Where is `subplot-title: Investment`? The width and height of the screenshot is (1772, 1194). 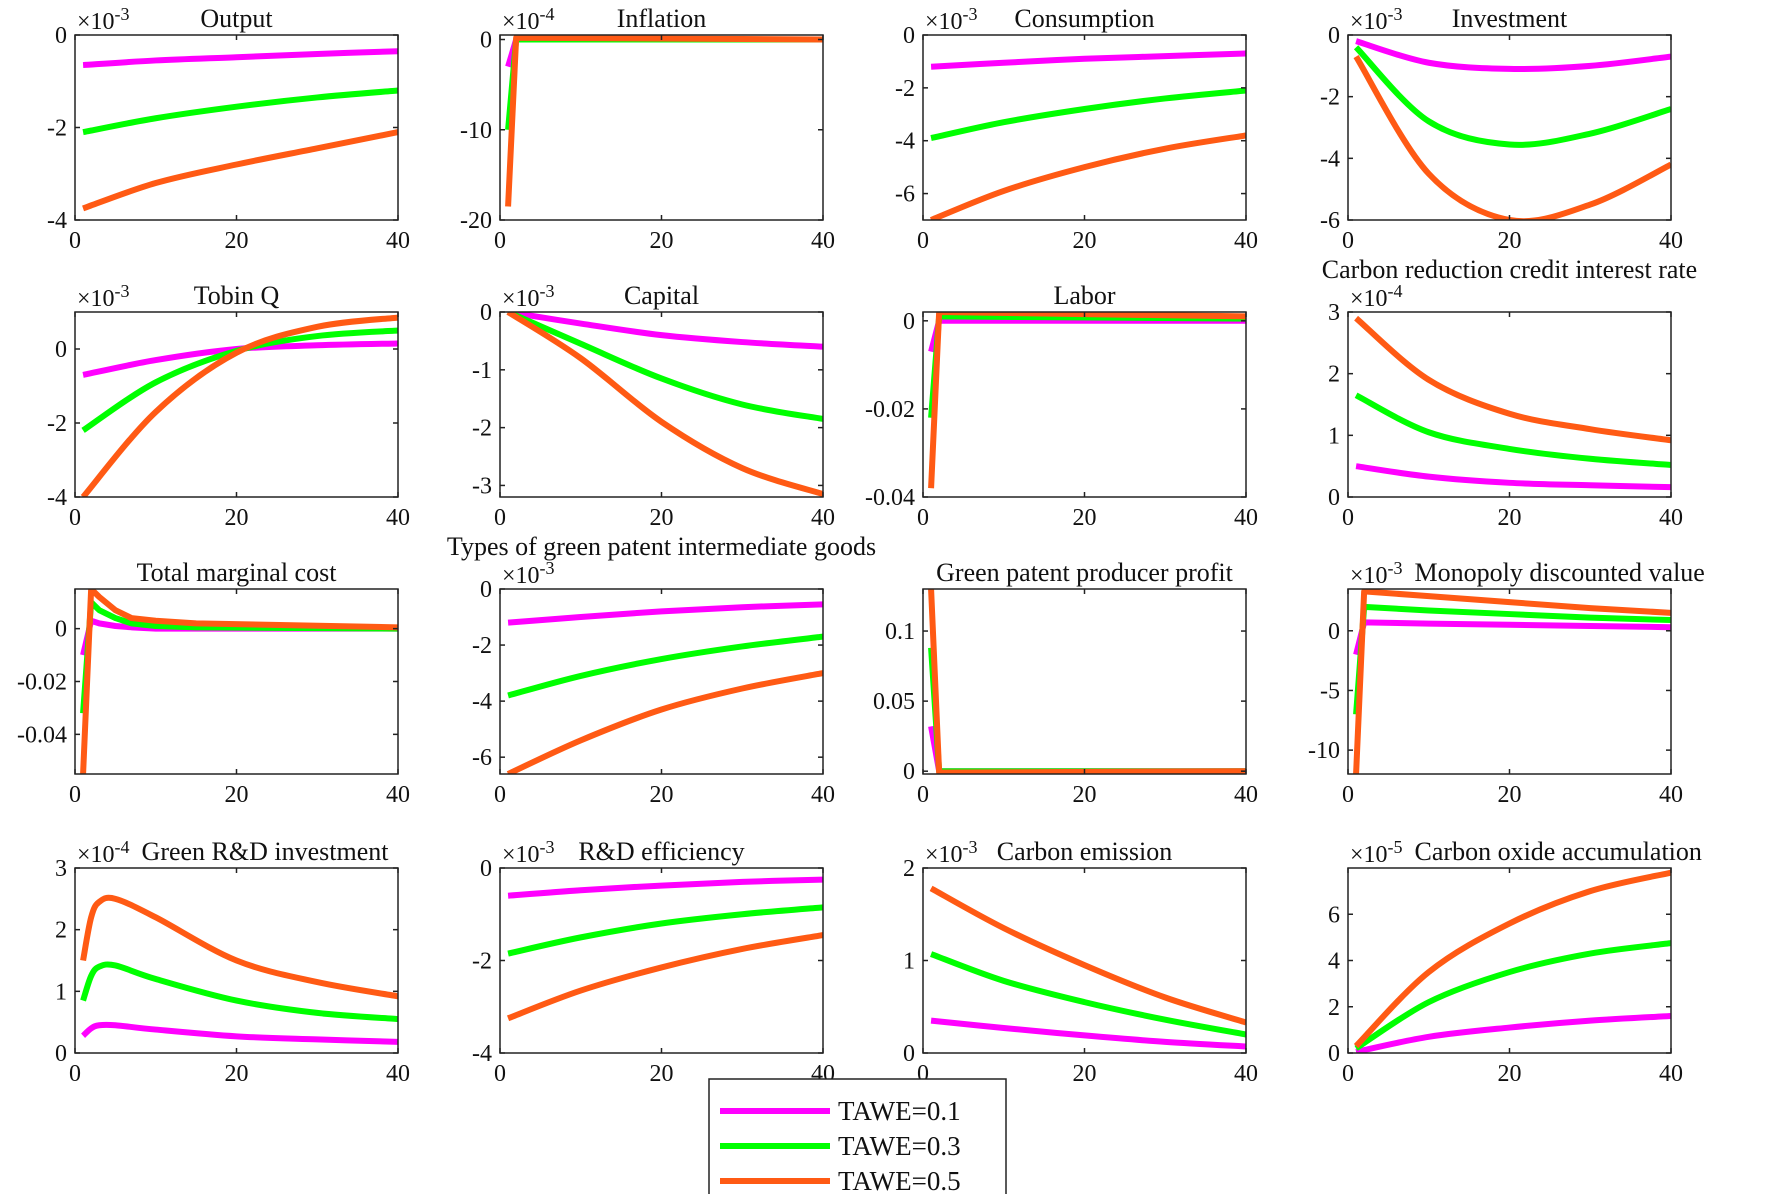
subplot-title: Investment is located at coordinates (1510, 18).